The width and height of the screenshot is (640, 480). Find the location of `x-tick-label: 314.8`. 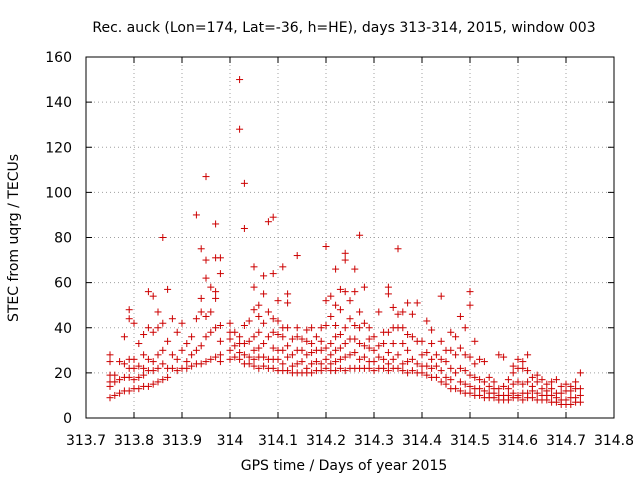

x-tick-label: 314.8 is located at coordinates (614, 441).